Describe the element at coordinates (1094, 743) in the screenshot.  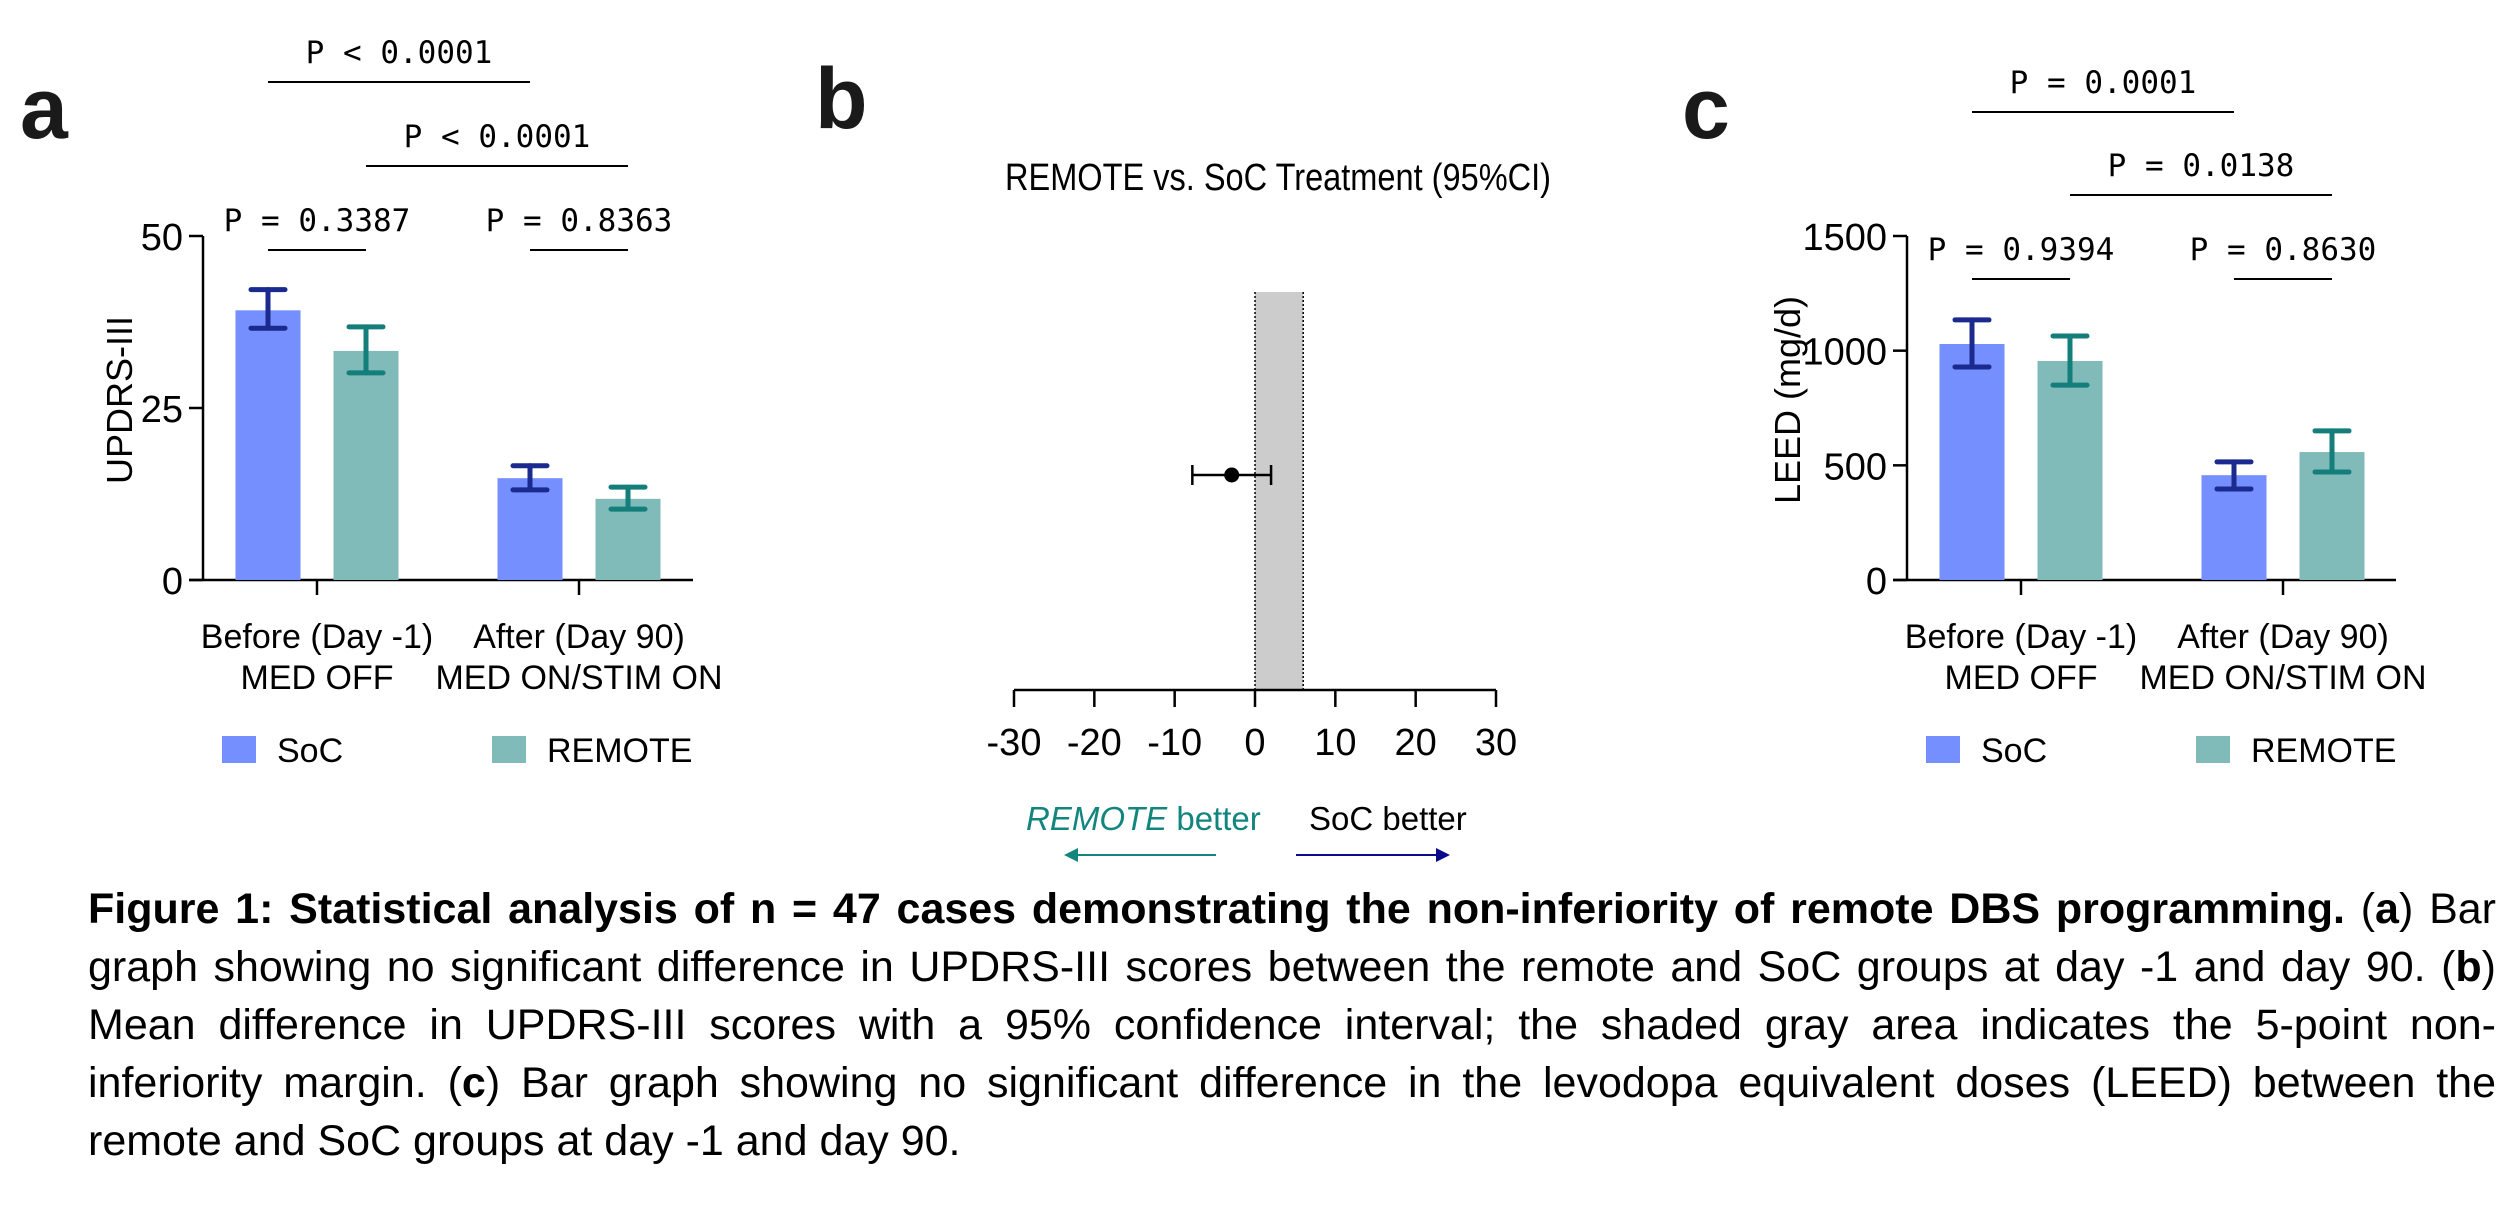
I see `x-tick-label: -20` at that location.